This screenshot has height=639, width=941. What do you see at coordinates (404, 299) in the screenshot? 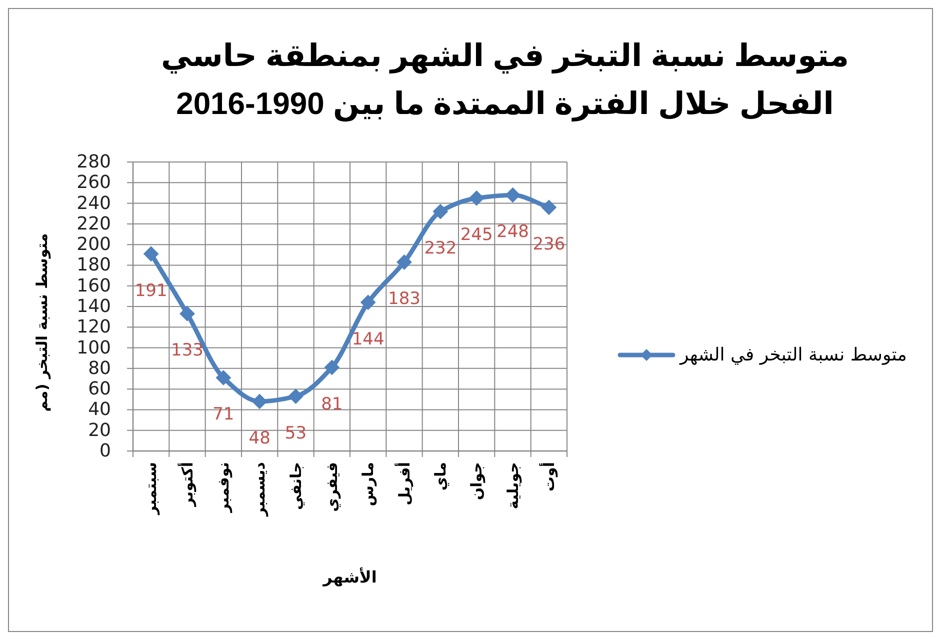
I see `data-label: 183` at bounding box center [404, 299].